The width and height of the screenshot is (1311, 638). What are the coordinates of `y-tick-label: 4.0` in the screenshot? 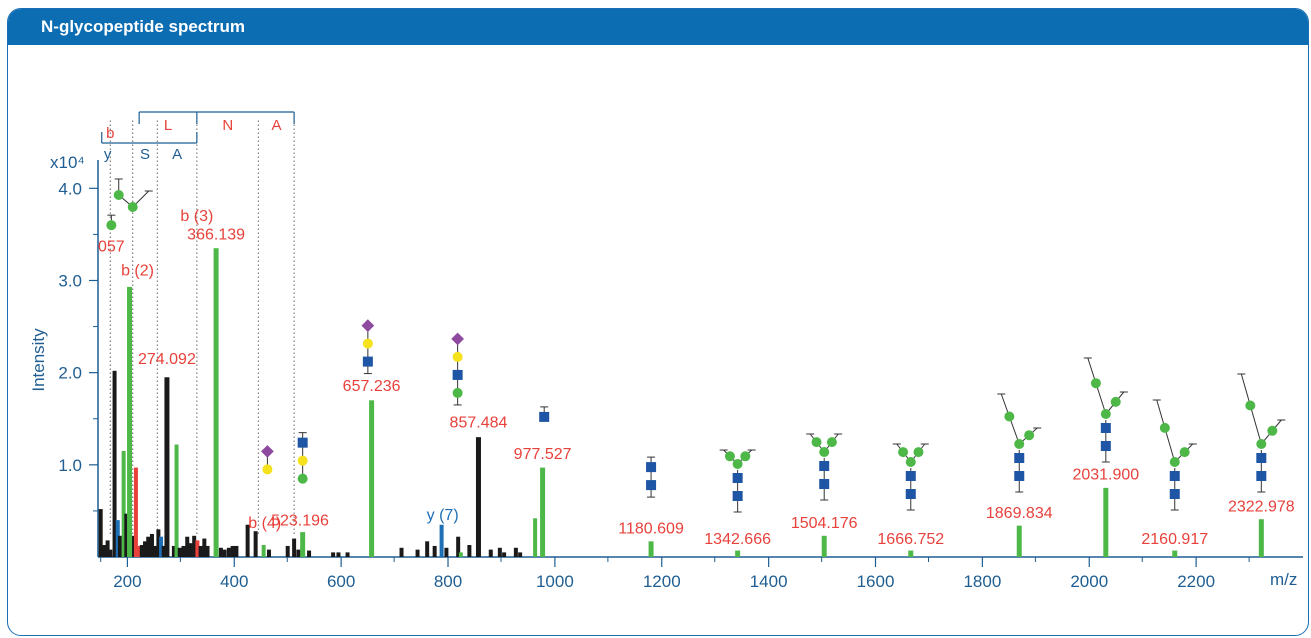 It's located at (70, 188).